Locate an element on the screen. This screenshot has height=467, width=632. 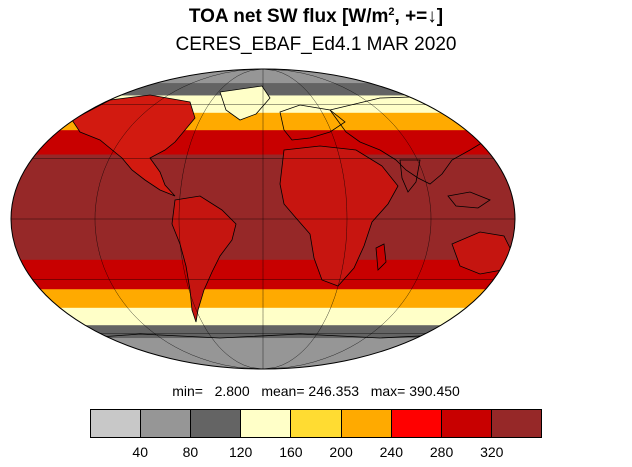
colorbar-tick-label: 240 is located at coordinates (391, 452).